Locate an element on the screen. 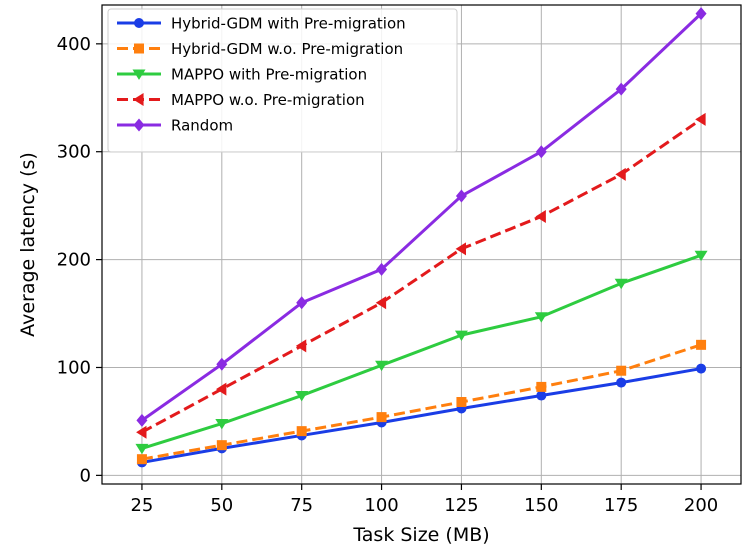 The image size is (748, 548). y-tick-label: 300 is located at coordinates (74, 152).